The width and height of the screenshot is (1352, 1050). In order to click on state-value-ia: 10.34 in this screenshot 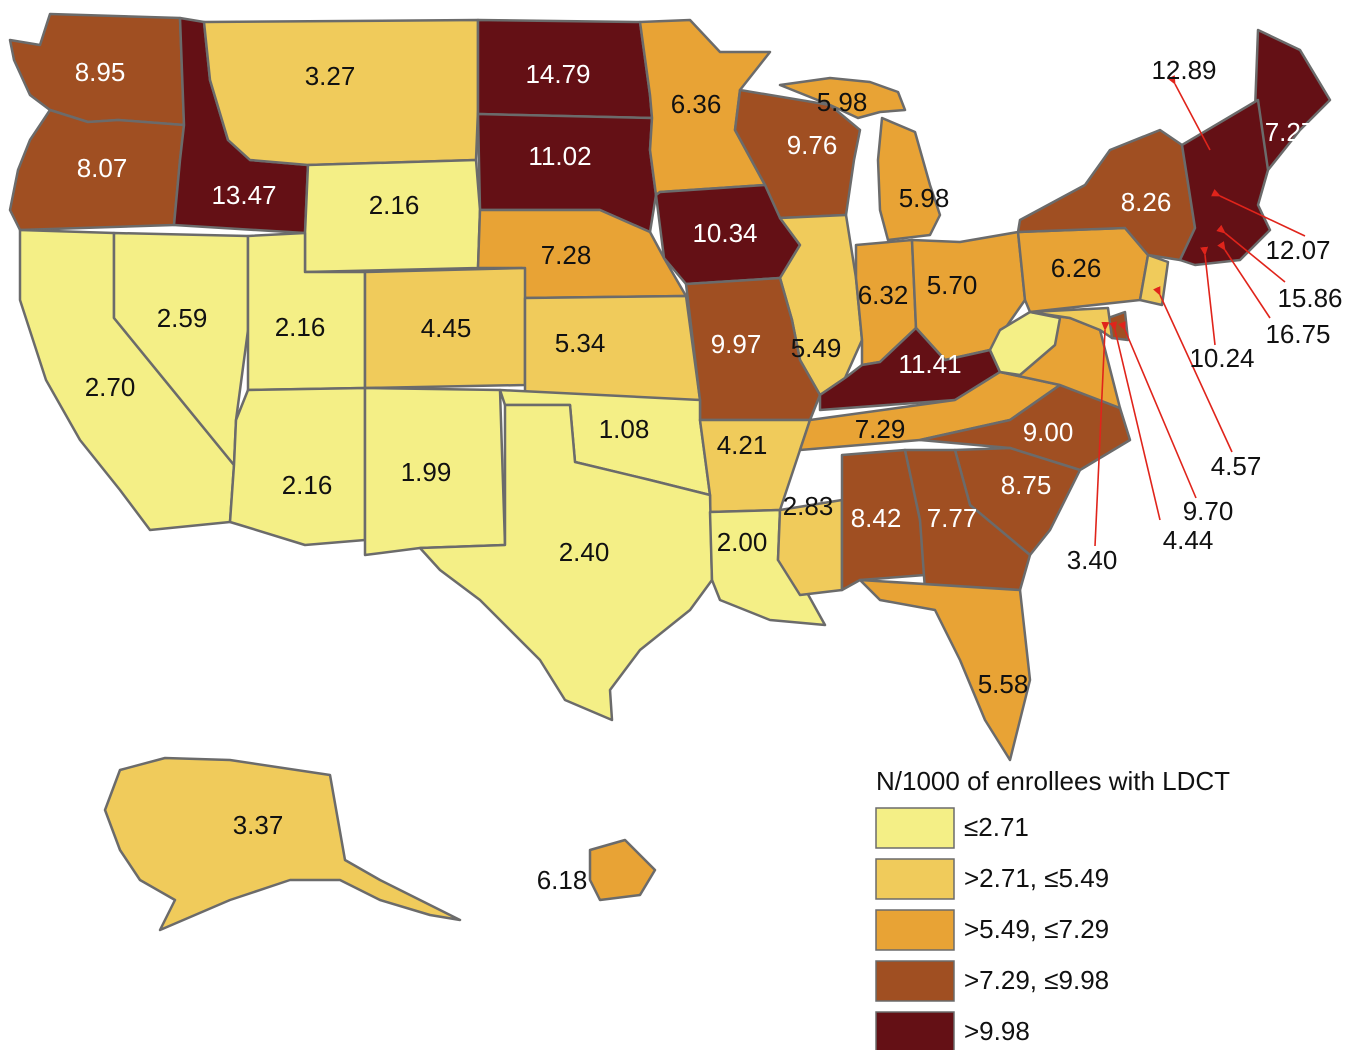, I will do `click(724, 233)`.